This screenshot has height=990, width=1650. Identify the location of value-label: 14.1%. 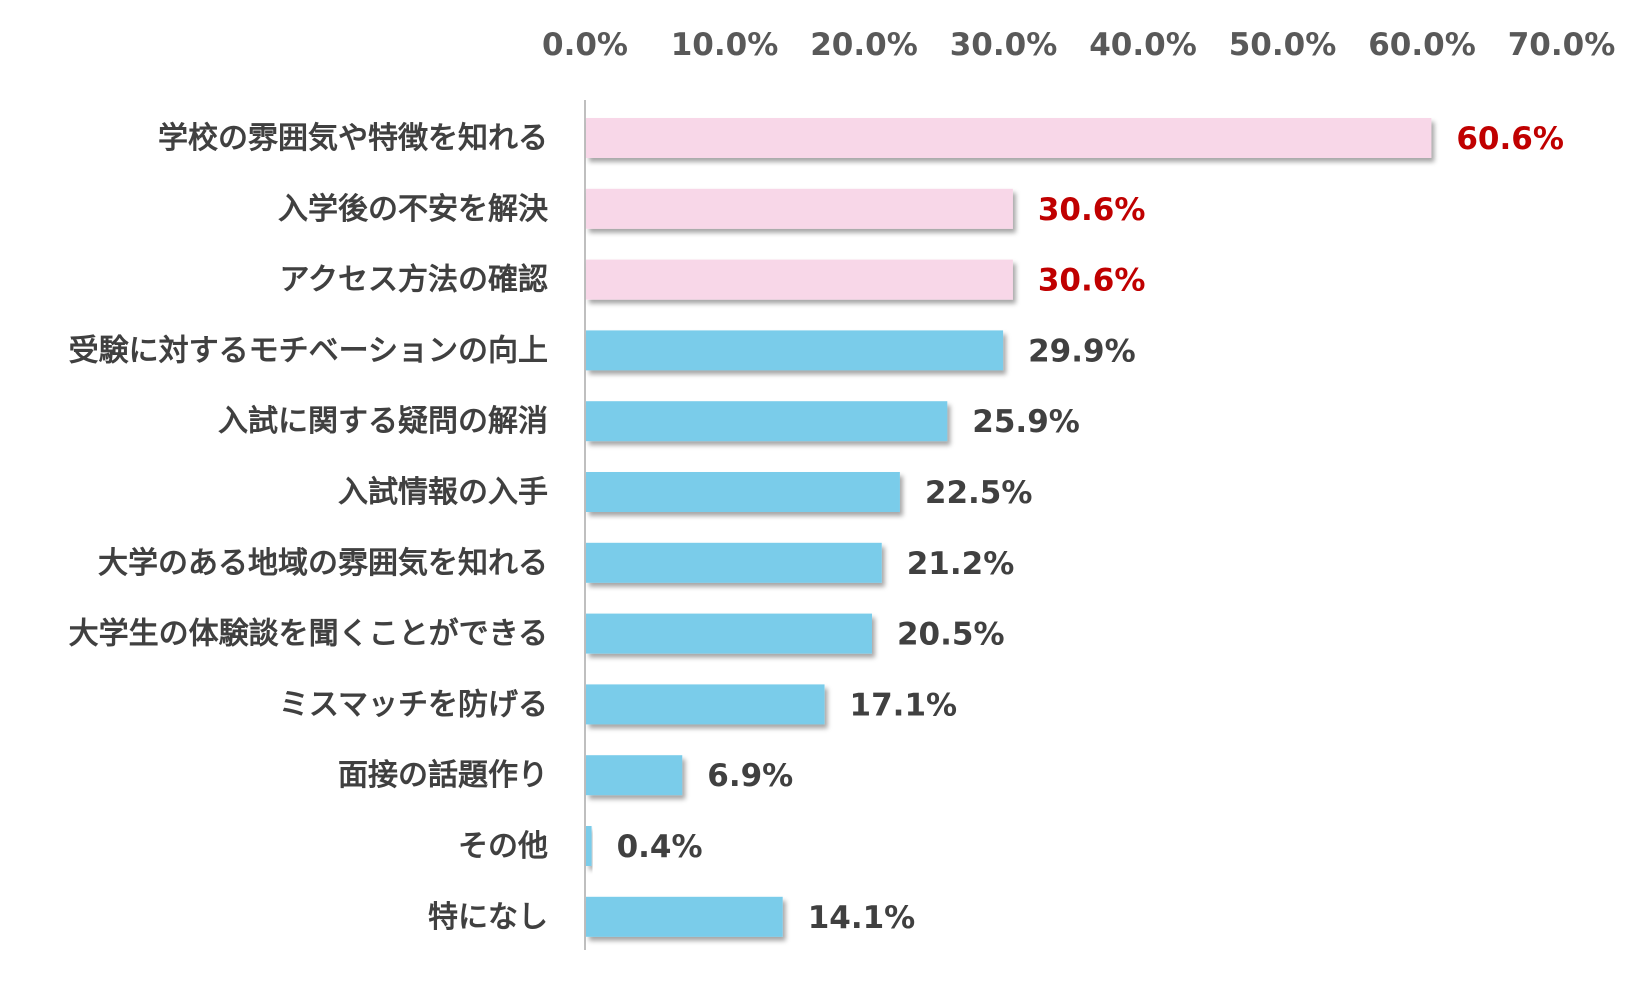
(862, 918).